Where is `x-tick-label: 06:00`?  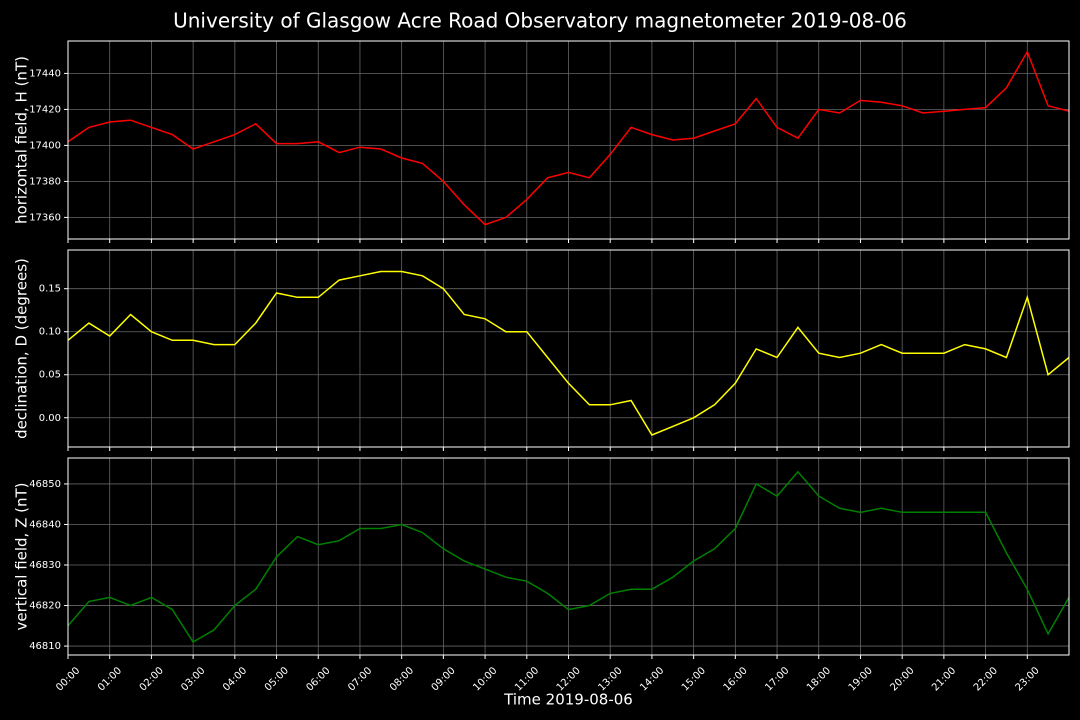
x-tick-label: 06:00 is located at coordinates (319, 679).